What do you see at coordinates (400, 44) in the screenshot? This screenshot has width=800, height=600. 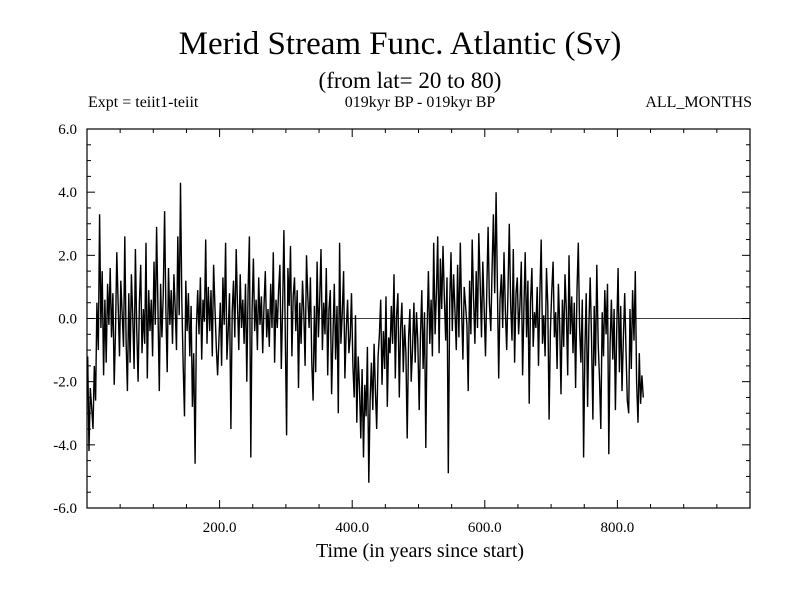 I see `chart-title: Merid Stream Func. Atlantic (Sv)` at bounding box center [400, 44].